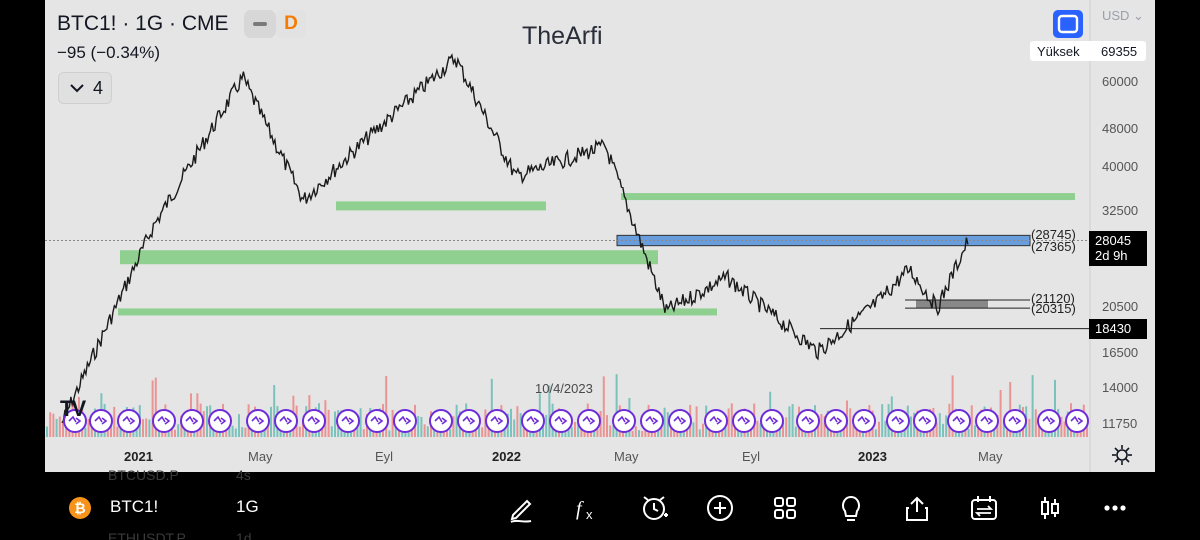  What do you see at coordinates (522, 508) in the screenshot?
I see `draw-icon` at bounding box center [522, 508].